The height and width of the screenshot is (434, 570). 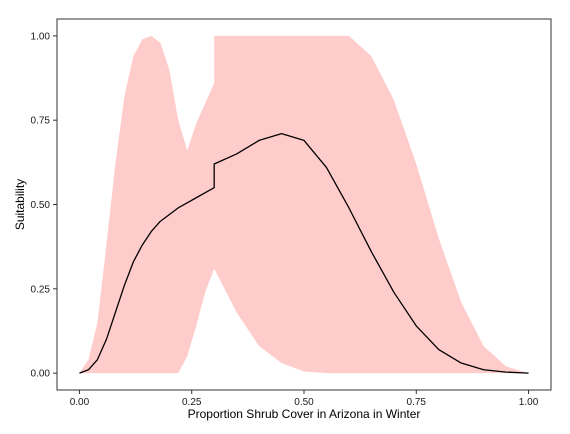 I want to click on y-tick-label: 0.75, so click(x=41, y=121).